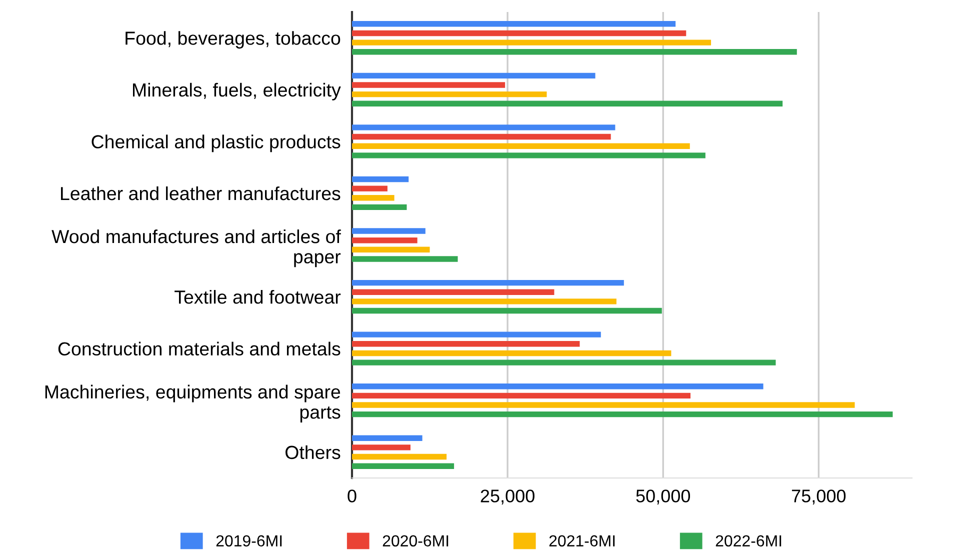 The width and height of the screenshot is (963, 553). Describe the element at coordinates (582, 541) in the screenshot. I see `legend-label: 2021-6MI` at that location.